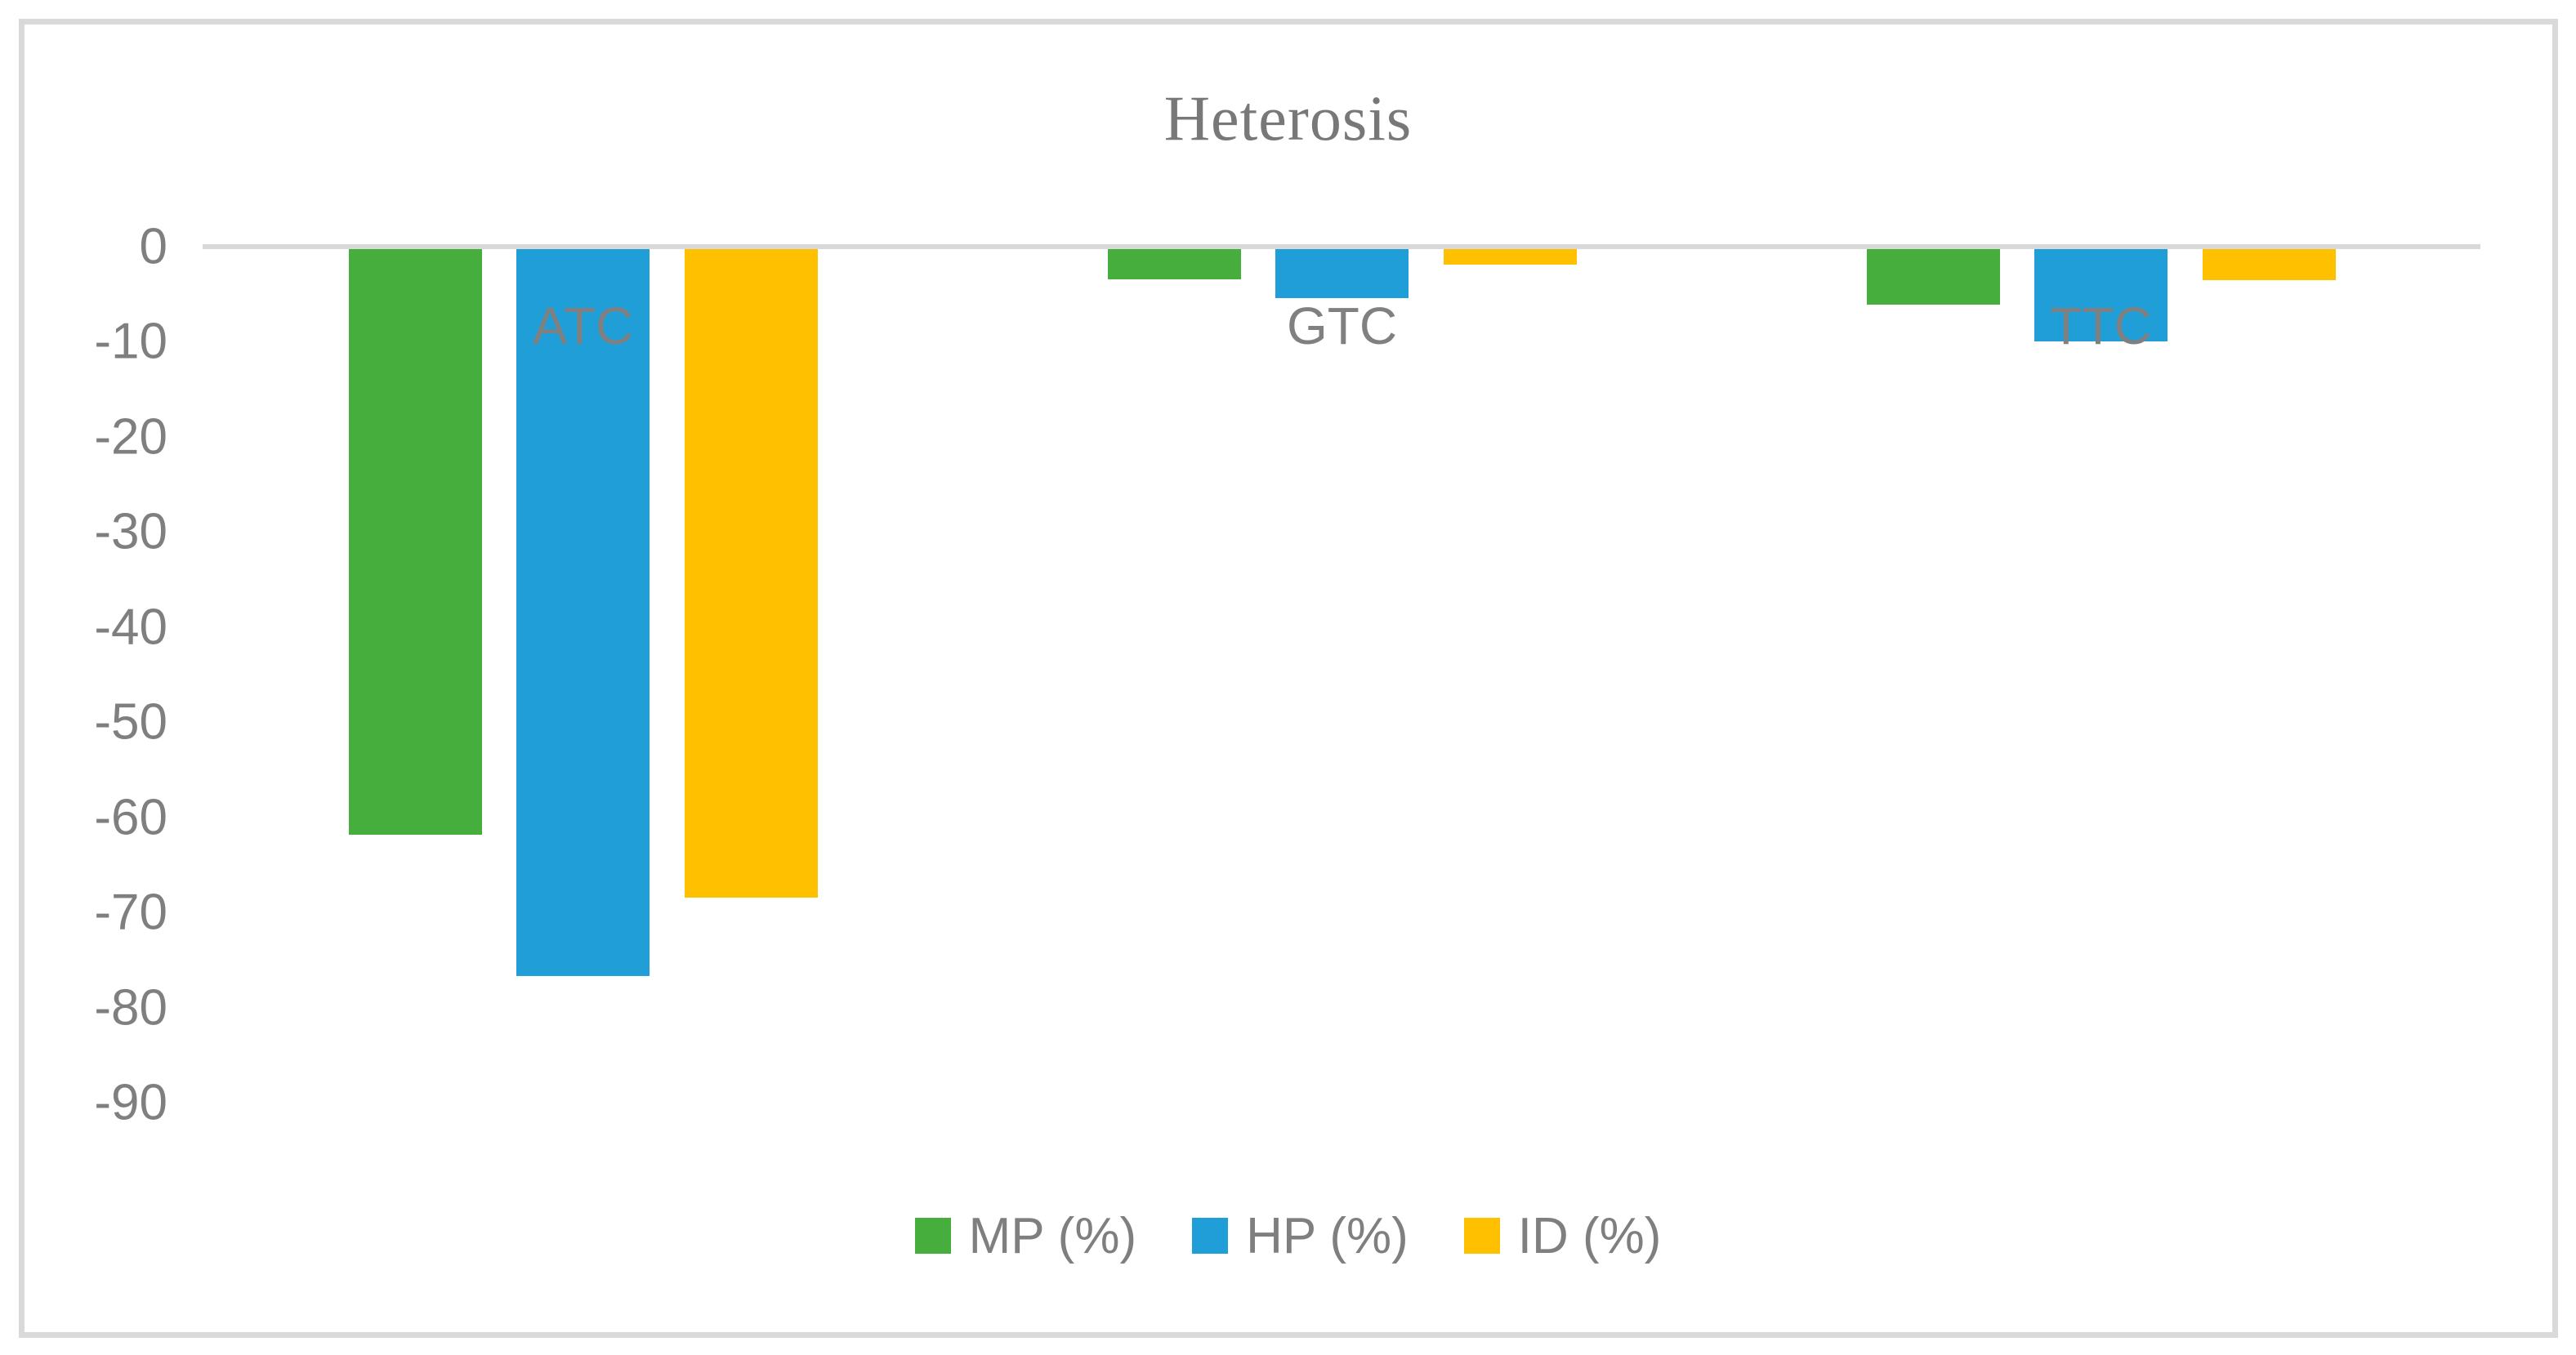 This screenshot has width=2576, height=1355. I want to click on bar-gtc-mp, so click(1175, 264).